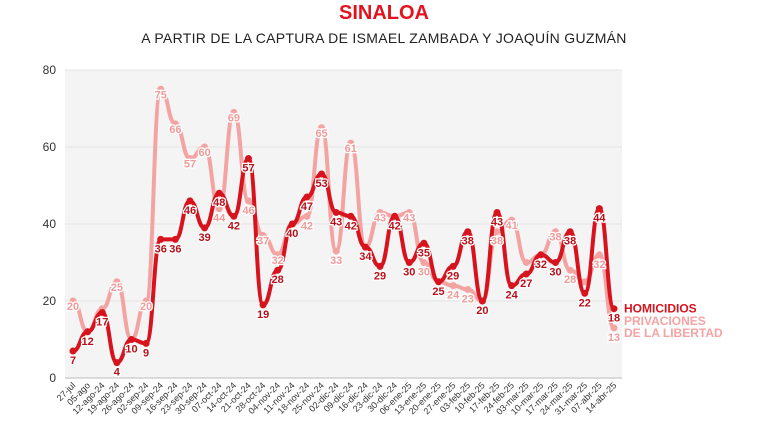 Image resolution: width=768 pixels, height=432 pixels. I want to click on y-tick-label: 20, so click(50, 301).